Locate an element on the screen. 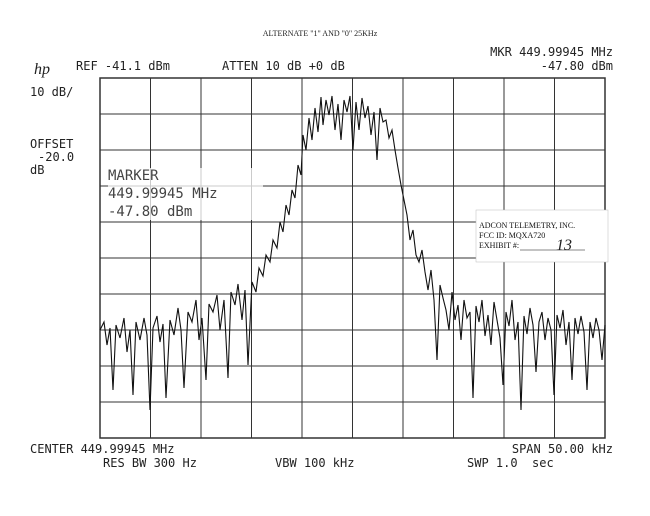 The width and height of the screenshot is (650, 516). logo: hp is located at coordinates (42, 69).